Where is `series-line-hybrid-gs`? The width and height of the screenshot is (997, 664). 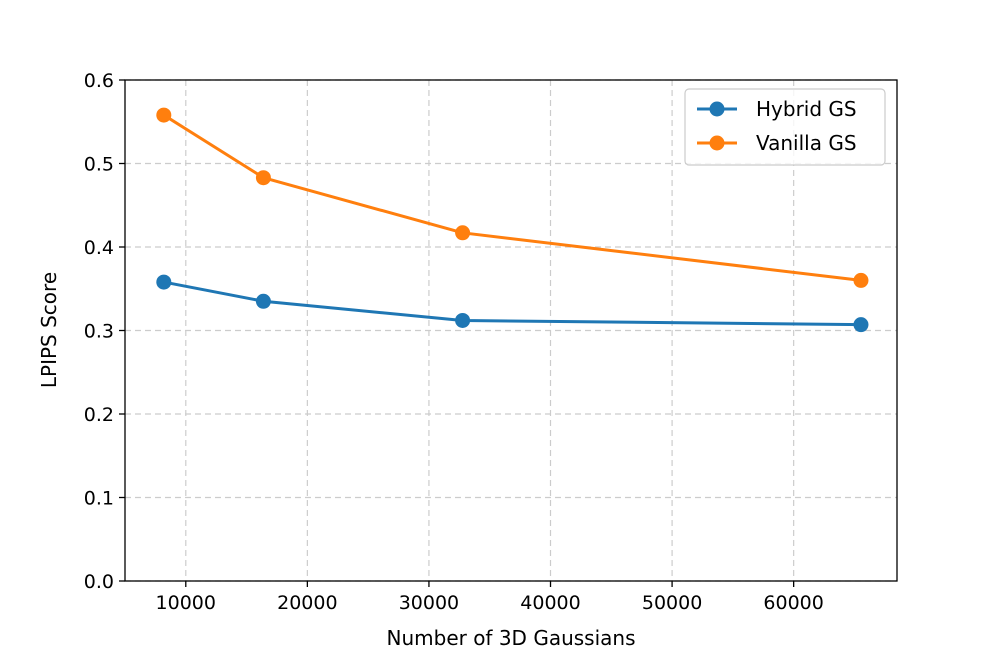
series-line-hybrid-gs is located at coordinates (512, 303).